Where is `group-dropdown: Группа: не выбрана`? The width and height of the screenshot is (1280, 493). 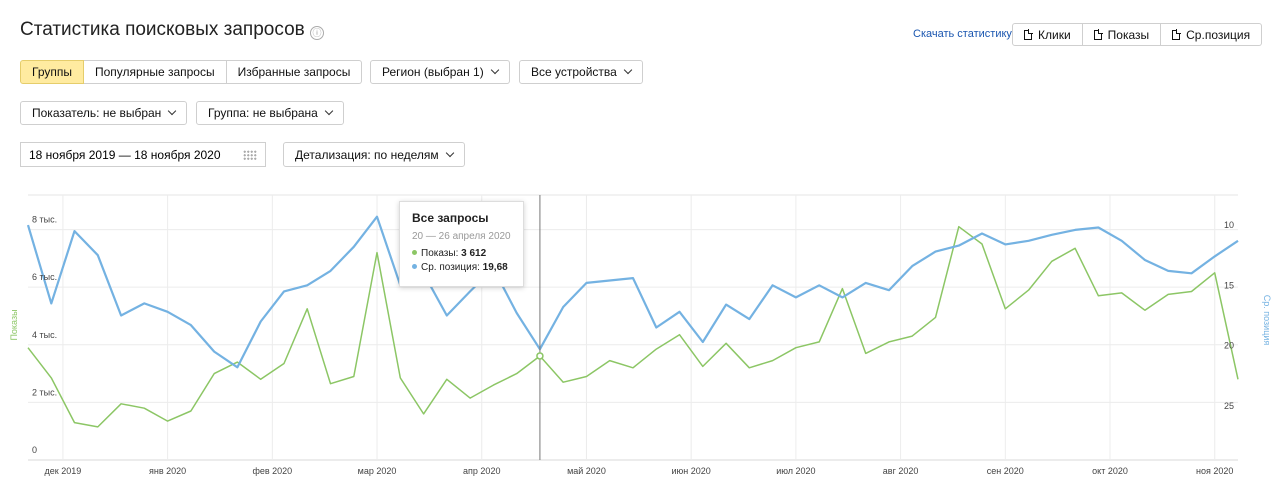 group-dropdown: Группа: не выбрана is located at coordinates (270, 113).